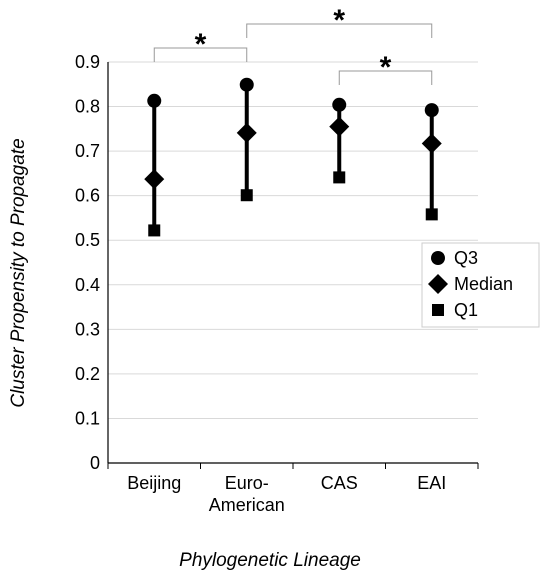 The height and width of the screenshot is (578, 540). I want to click on legend: Q3 Median Q1, so click(480, 285).